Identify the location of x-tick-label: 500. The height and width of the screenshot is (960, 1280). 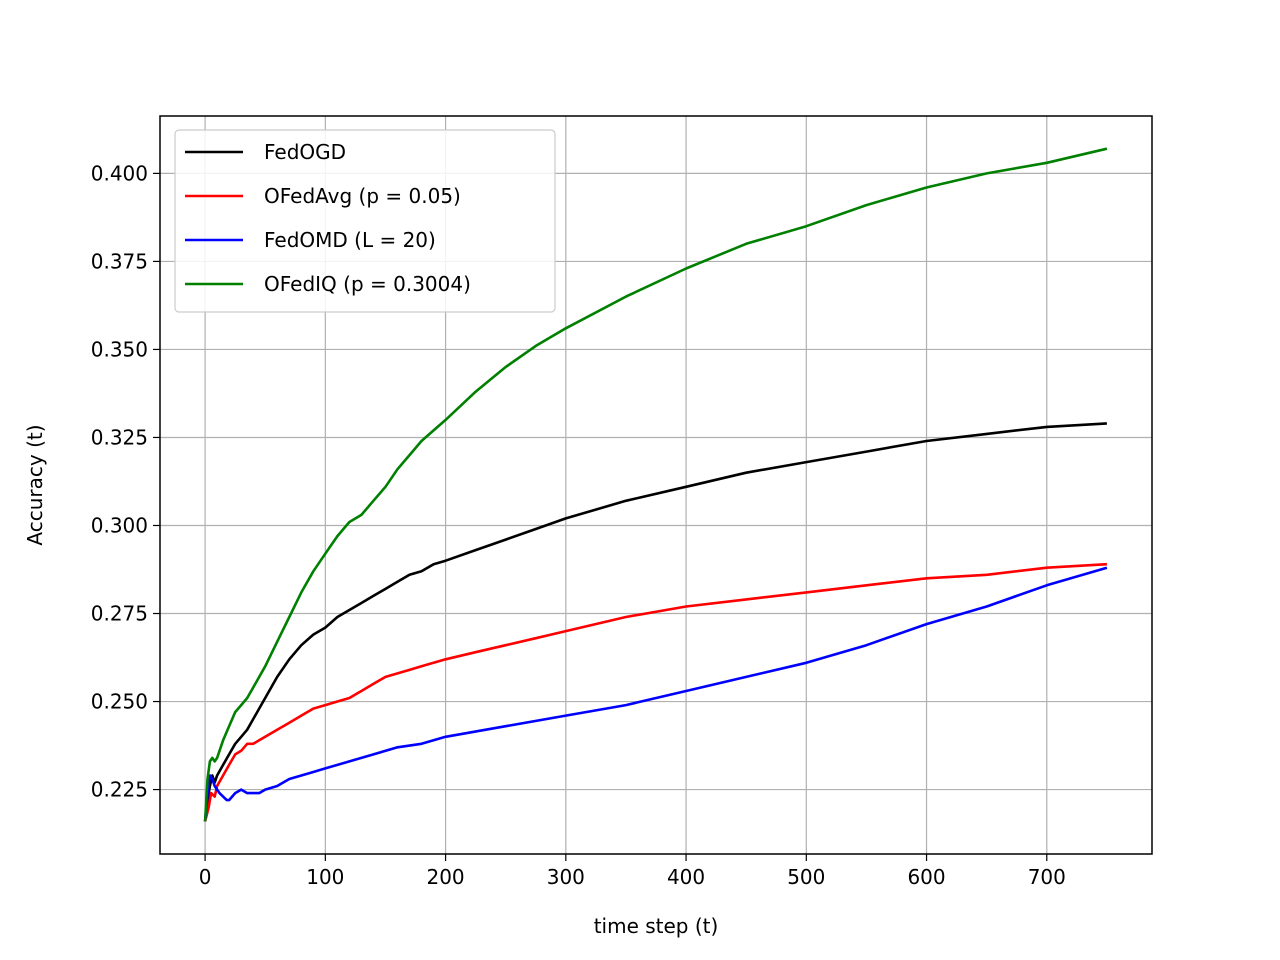
(806, 877).